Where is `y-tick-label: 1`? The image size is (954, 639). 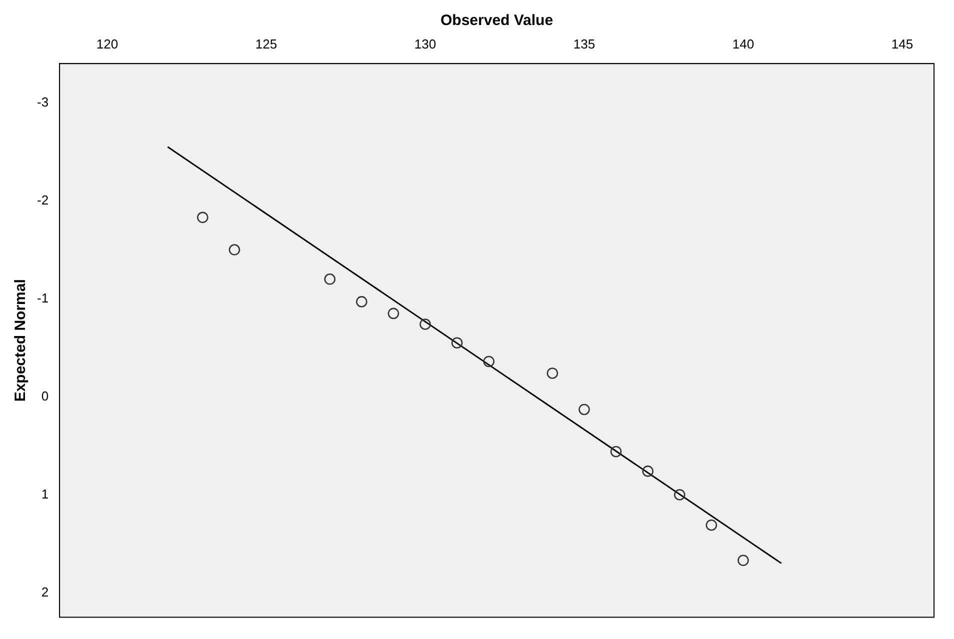 y-tick-label: 1 is located at coordinates (45, 494).